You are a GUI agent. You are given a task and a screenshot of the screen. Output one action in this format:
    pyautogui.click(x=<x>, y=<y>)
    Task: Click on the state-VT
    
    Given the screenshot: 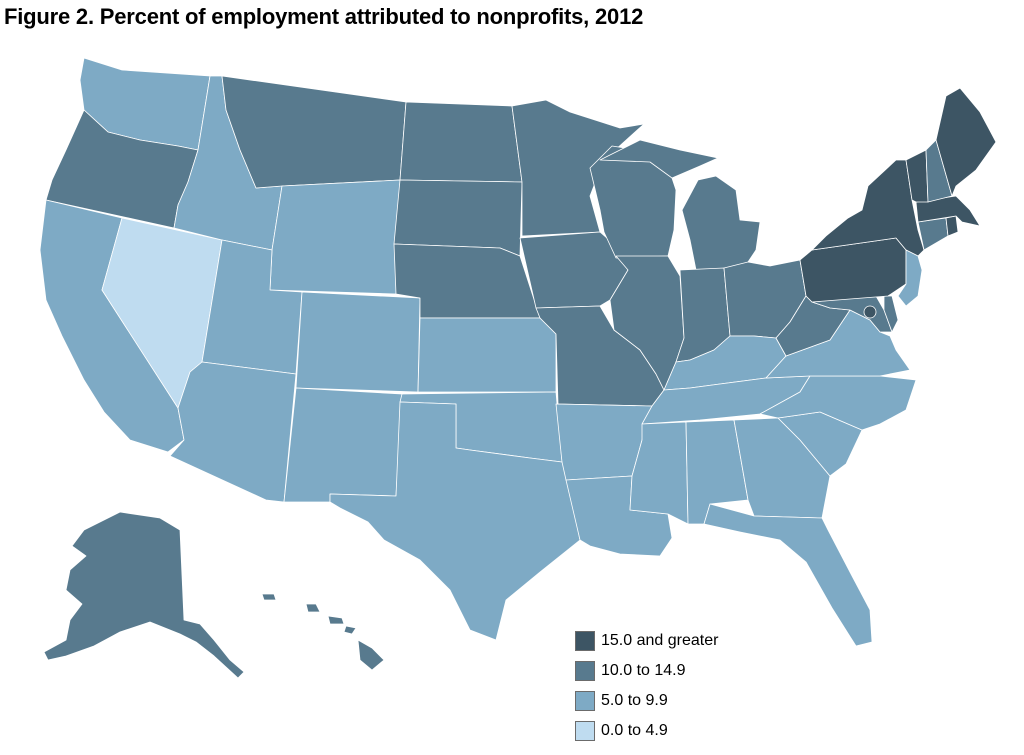 What is the action you would take?
    pyautogui.click(x=917, y=176)
    